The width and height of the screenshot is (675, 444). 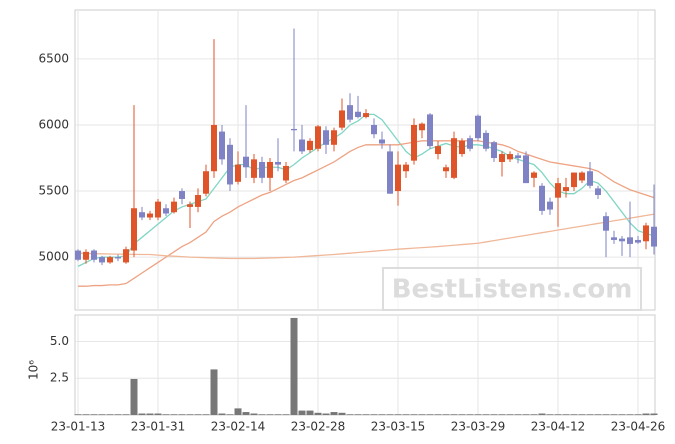 I want to click on x-tick-label: 23-03-15, so click(x=398, y=427).